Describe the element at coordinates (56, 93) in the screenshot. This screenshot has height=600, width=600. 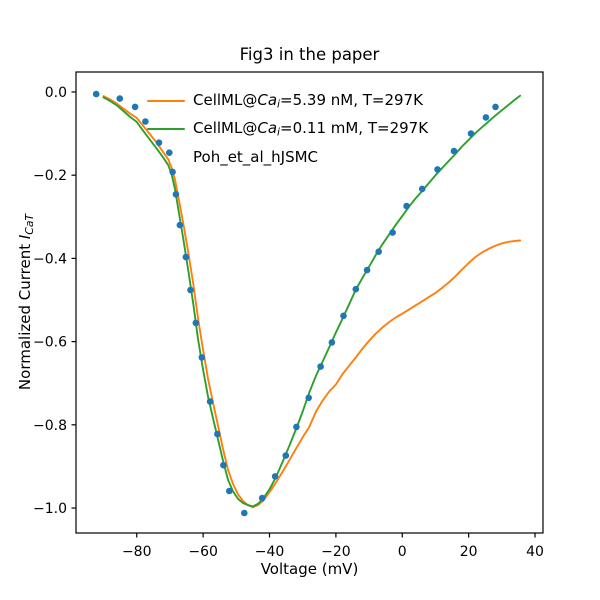
I see `y-tick-label: 0.0` at that location.